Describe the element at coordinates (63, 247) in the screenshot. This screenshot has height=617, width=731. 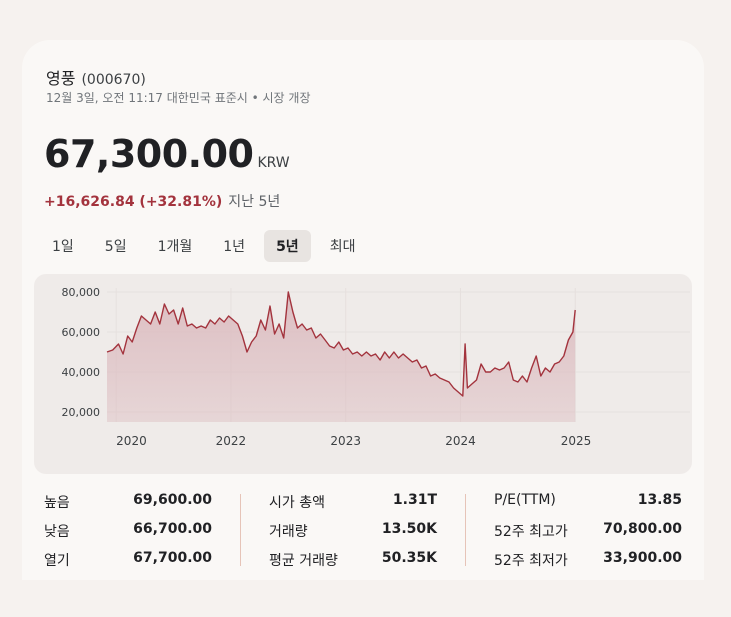
I see `tab-1d: 1일` at that location.